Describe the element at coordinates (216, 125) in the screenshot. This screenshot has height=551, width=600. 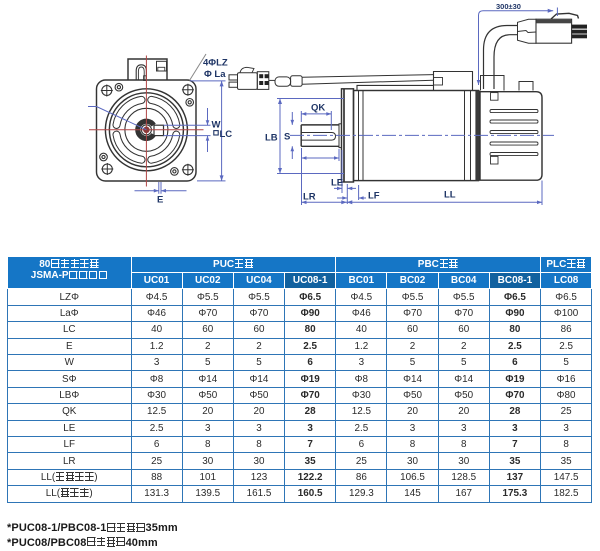
I see `svg-text: W` at that location.